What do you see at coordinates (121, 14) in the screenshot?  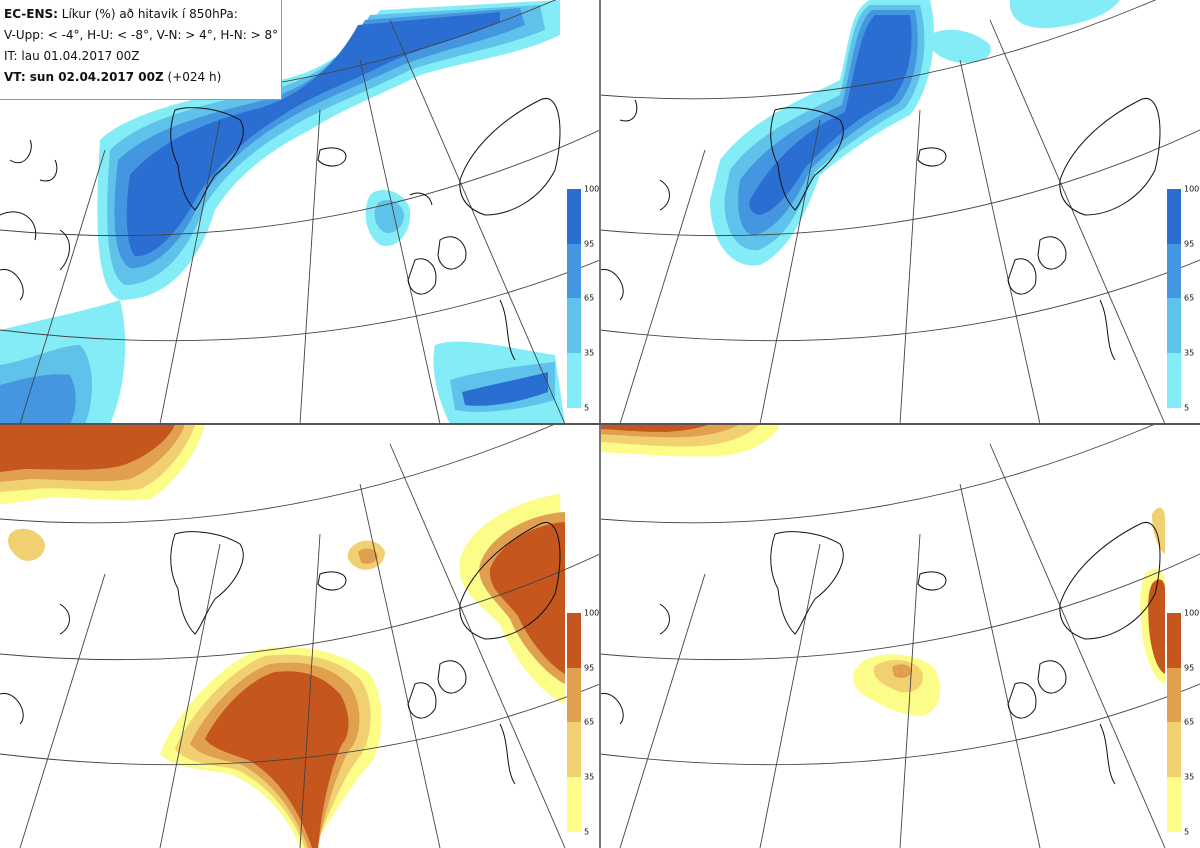 I see `info-line-title: EC-ENS: Líkur (%) að hitavik í 850hPa:` at bounding box center [121, 14].